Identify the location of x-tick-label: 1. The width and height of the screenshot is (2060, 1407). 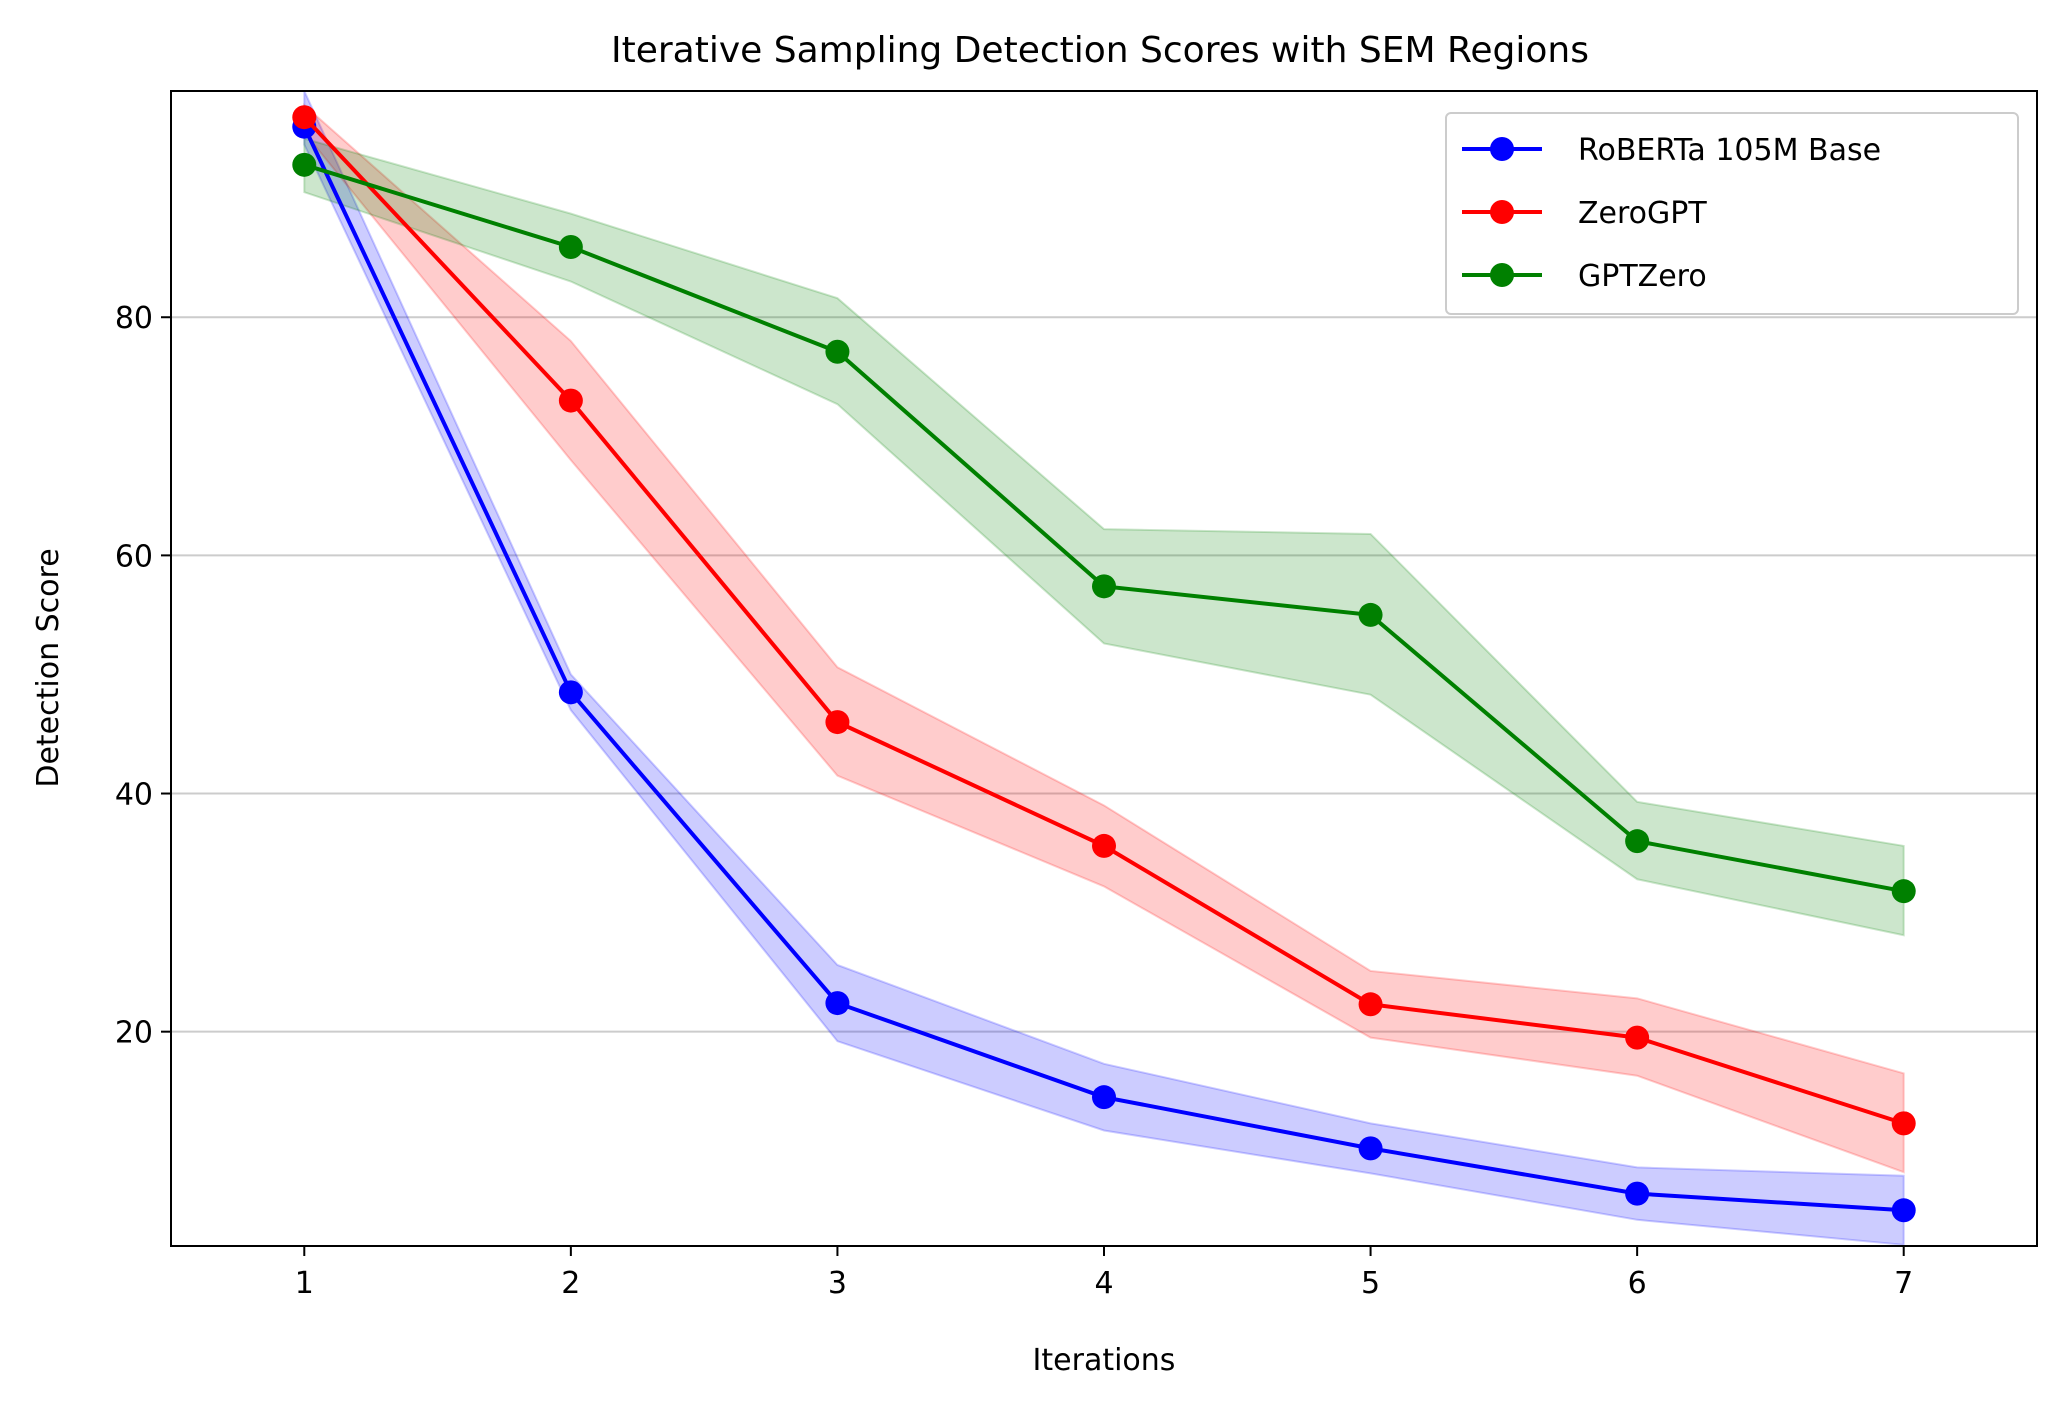
(304, 1283).